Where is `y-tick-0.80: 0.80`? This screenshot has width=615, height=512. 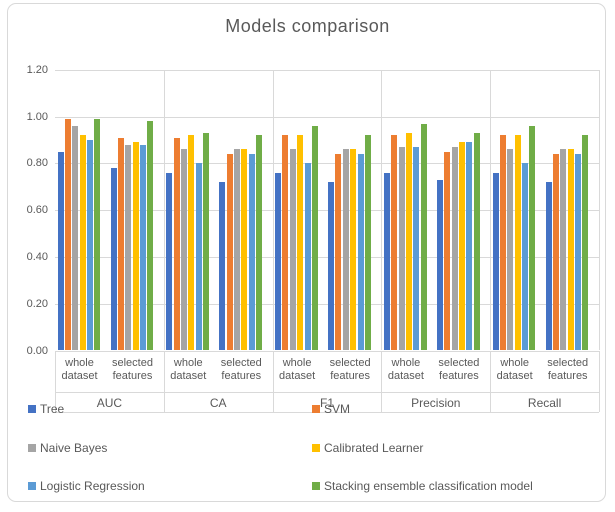
y-tick-0.80: 0.80 is located at coordinates (37, 163).